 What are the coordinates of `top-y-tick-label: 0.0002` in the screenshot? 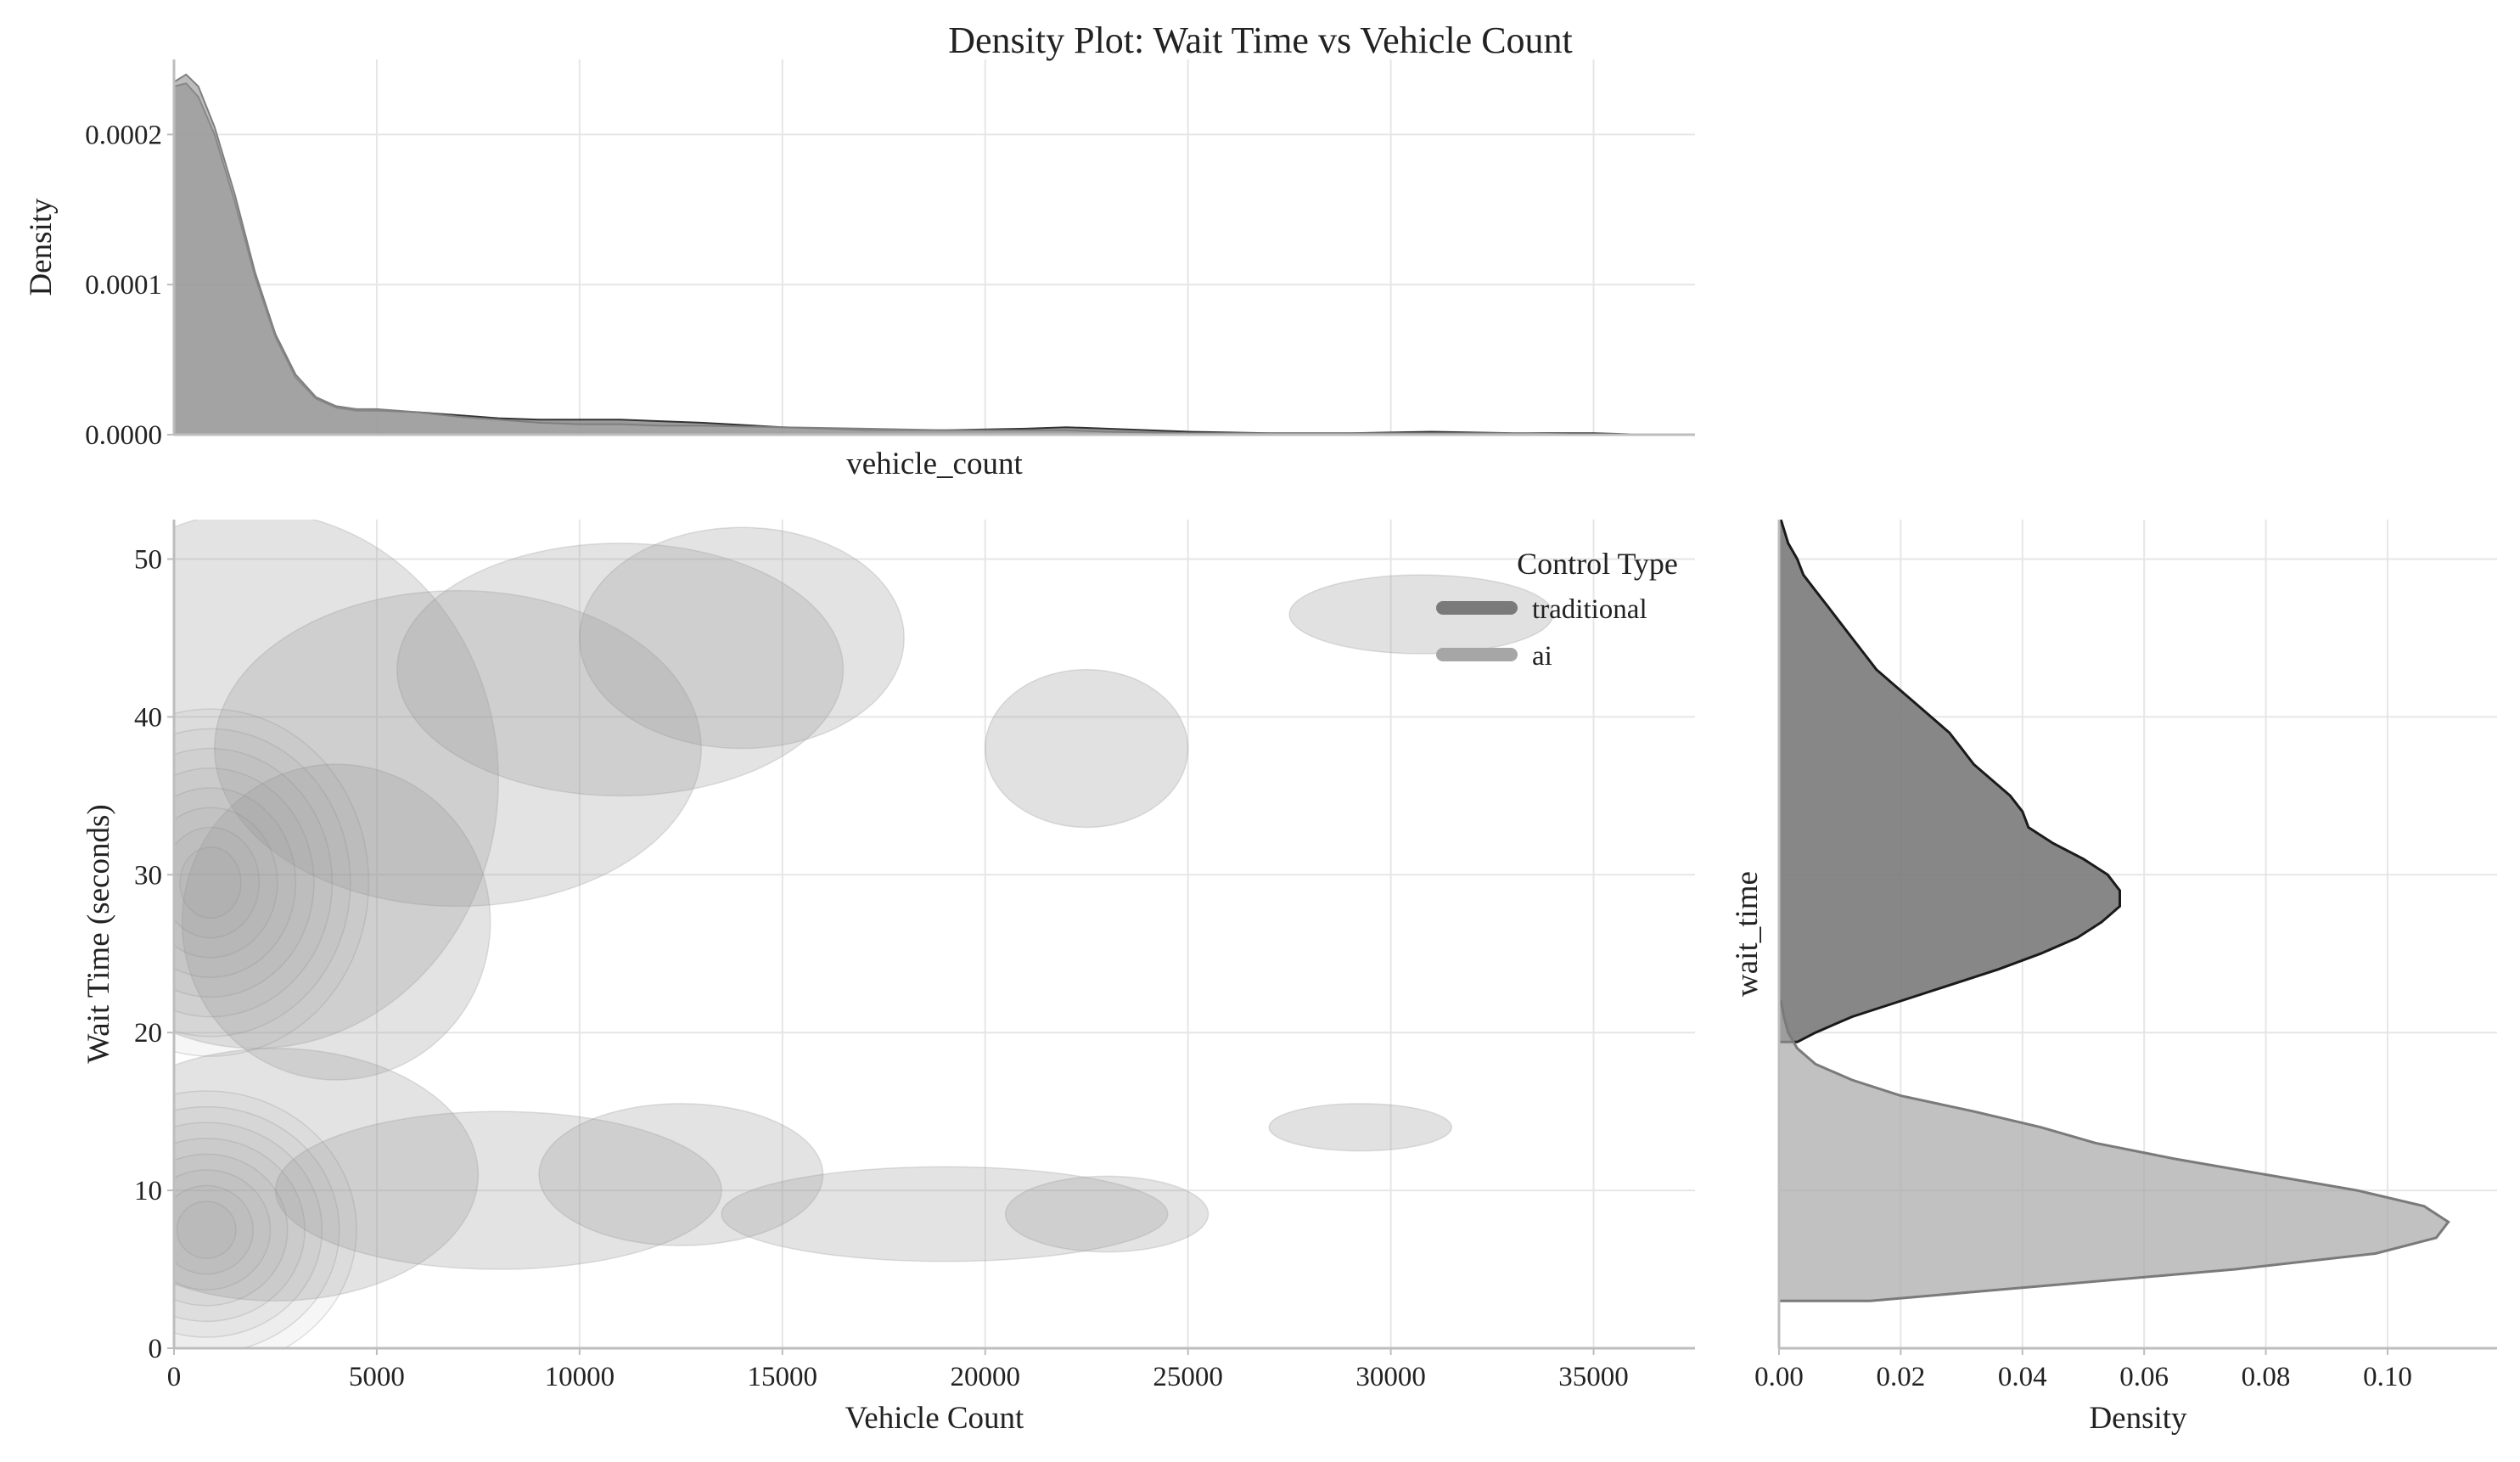 It's located at (123, 135).